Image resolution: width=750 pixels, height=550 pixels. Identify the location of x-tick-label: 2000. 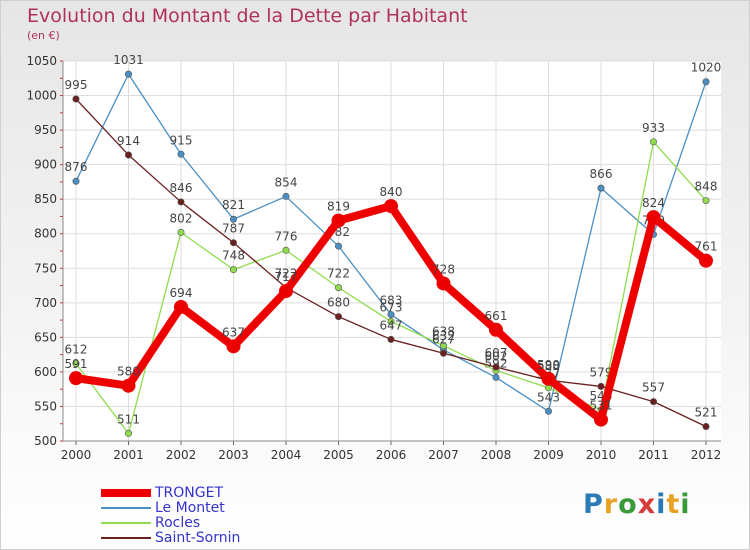
(76, 455).